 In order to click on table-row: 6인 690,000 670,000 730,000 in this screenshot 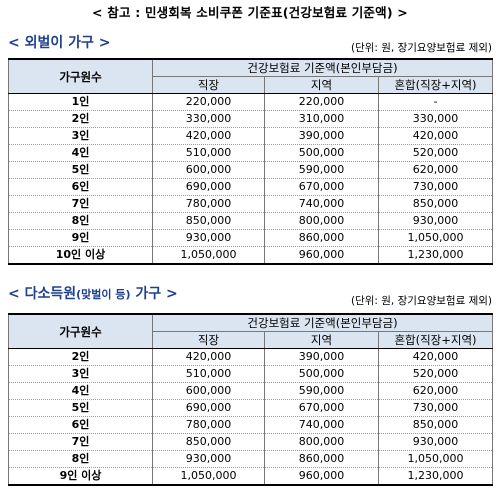, I will do `click(250, 187)`.